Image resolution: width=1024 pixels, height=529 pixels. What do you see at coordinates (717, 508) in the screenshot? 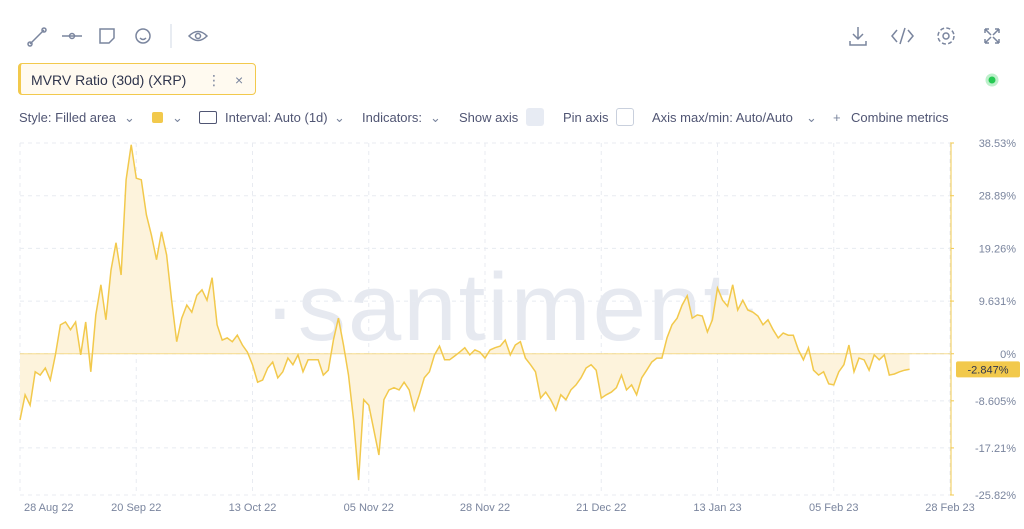
I see `x-tick-label: 13 Jan 23` at bounding box center [717, 508].